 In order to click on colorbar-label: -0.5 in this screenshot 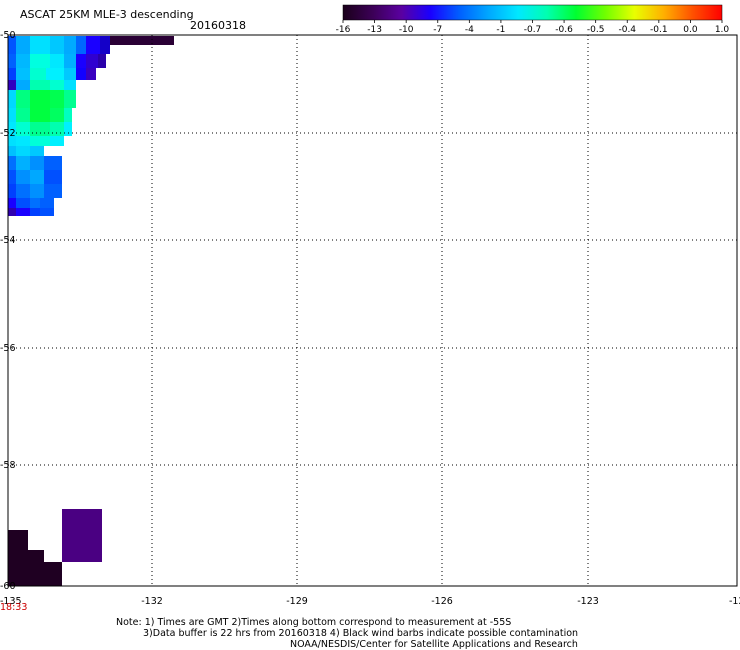, I will do `click(596, 30)`.